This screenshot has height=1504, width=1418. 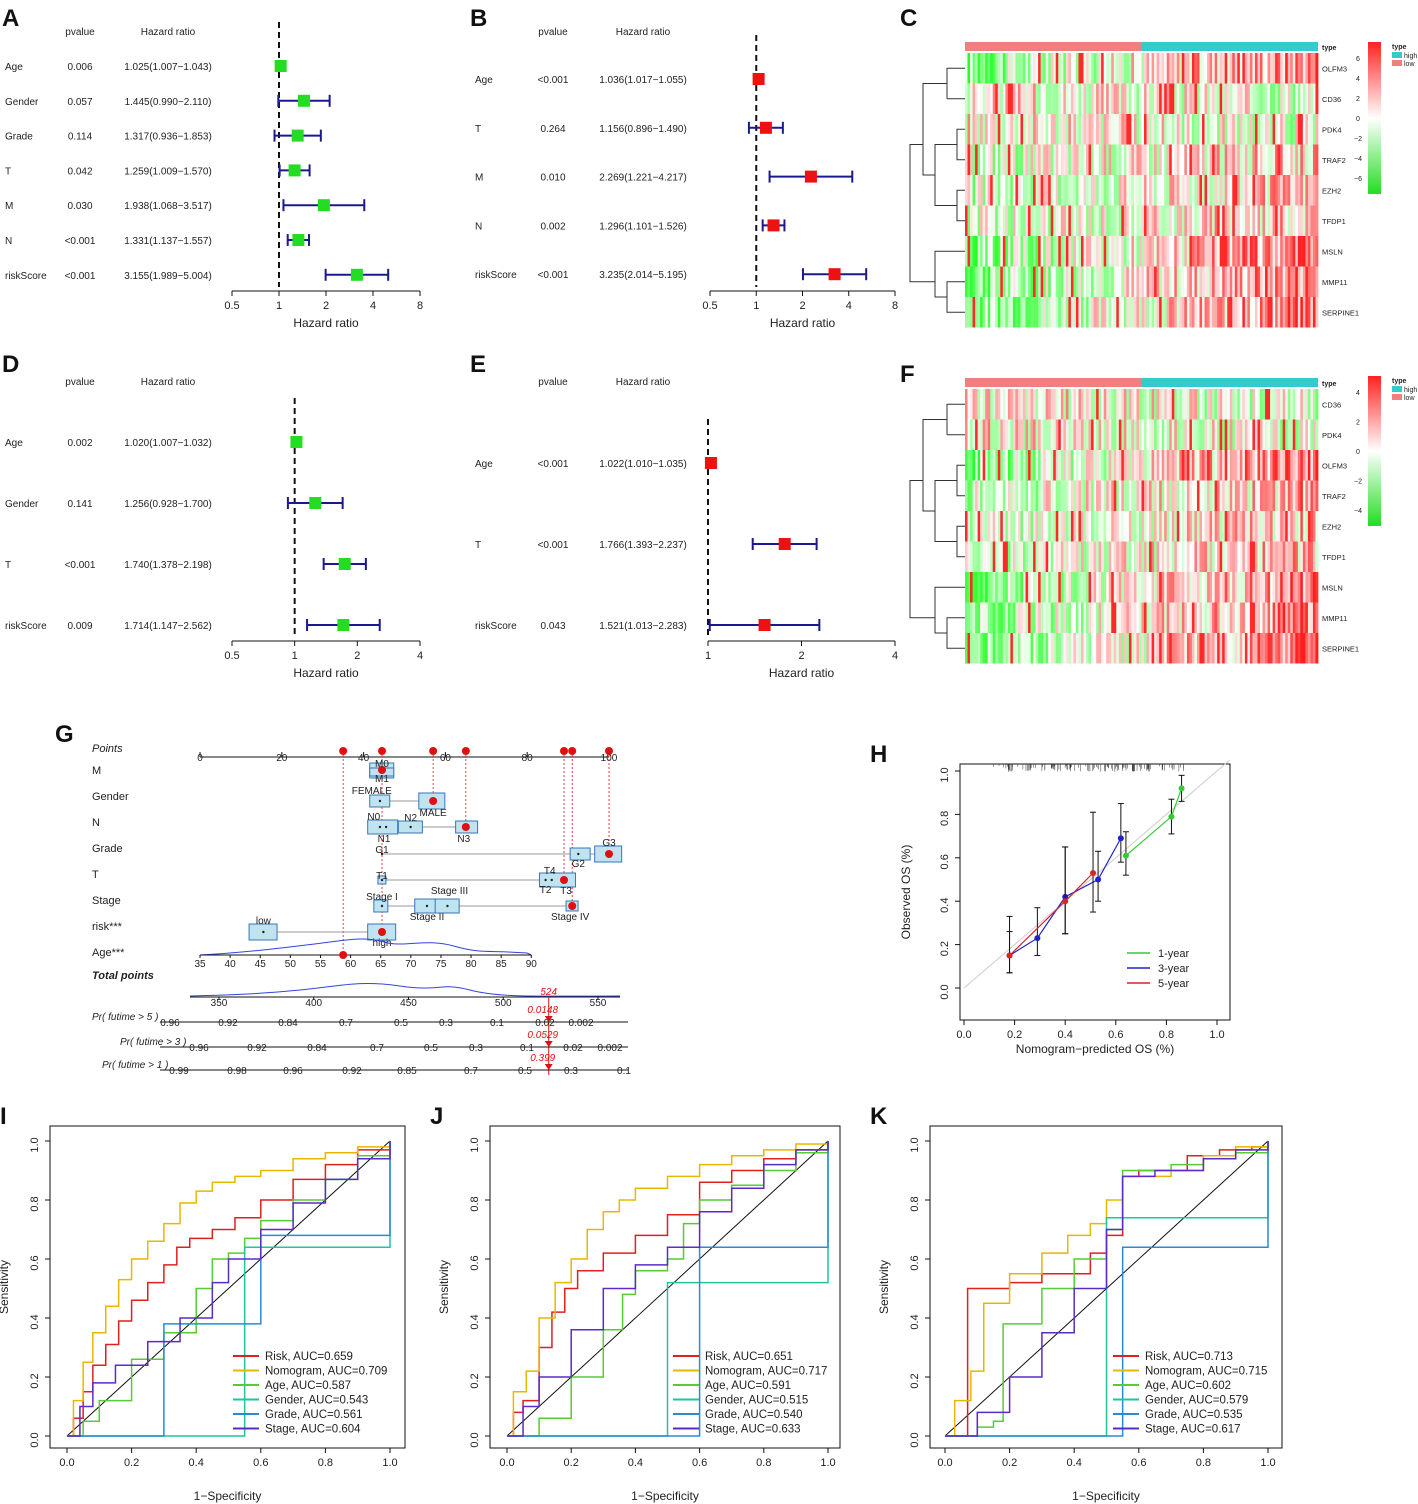 I want to click on category-label: FEMALE, so click(x=372, y=791).